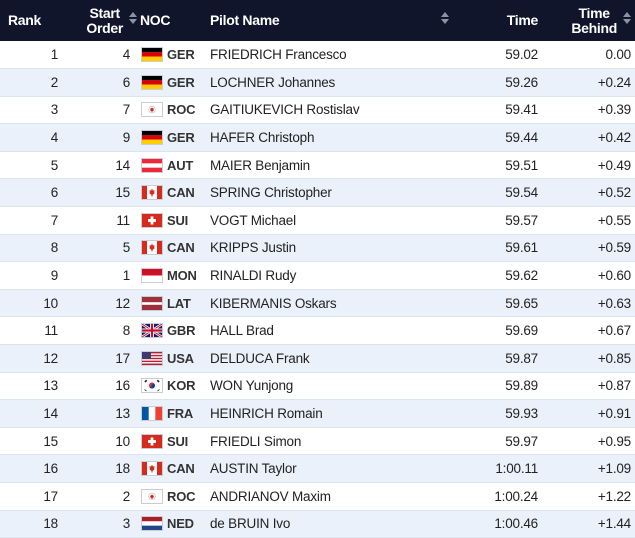 The width and height of the screenshot is (635, 538). Describe the element at coordinates (586, 496) in the screenshot. I see `time-behind-cell: +1.22` at that location.